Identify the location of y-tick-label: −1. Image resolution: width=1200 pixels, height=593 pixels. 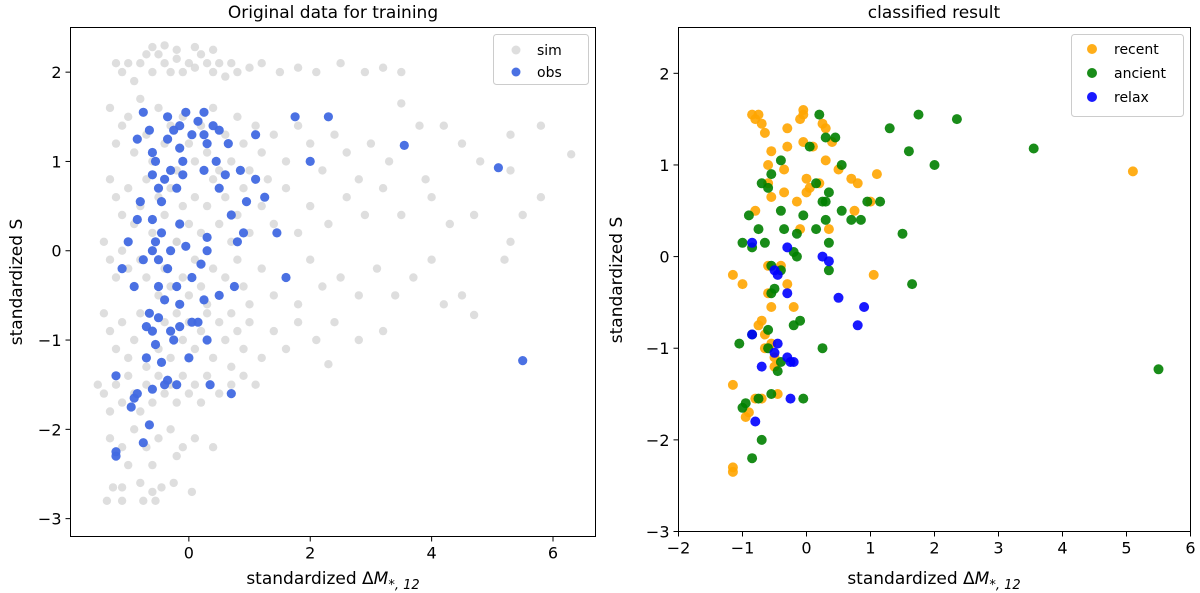
(658, 348).